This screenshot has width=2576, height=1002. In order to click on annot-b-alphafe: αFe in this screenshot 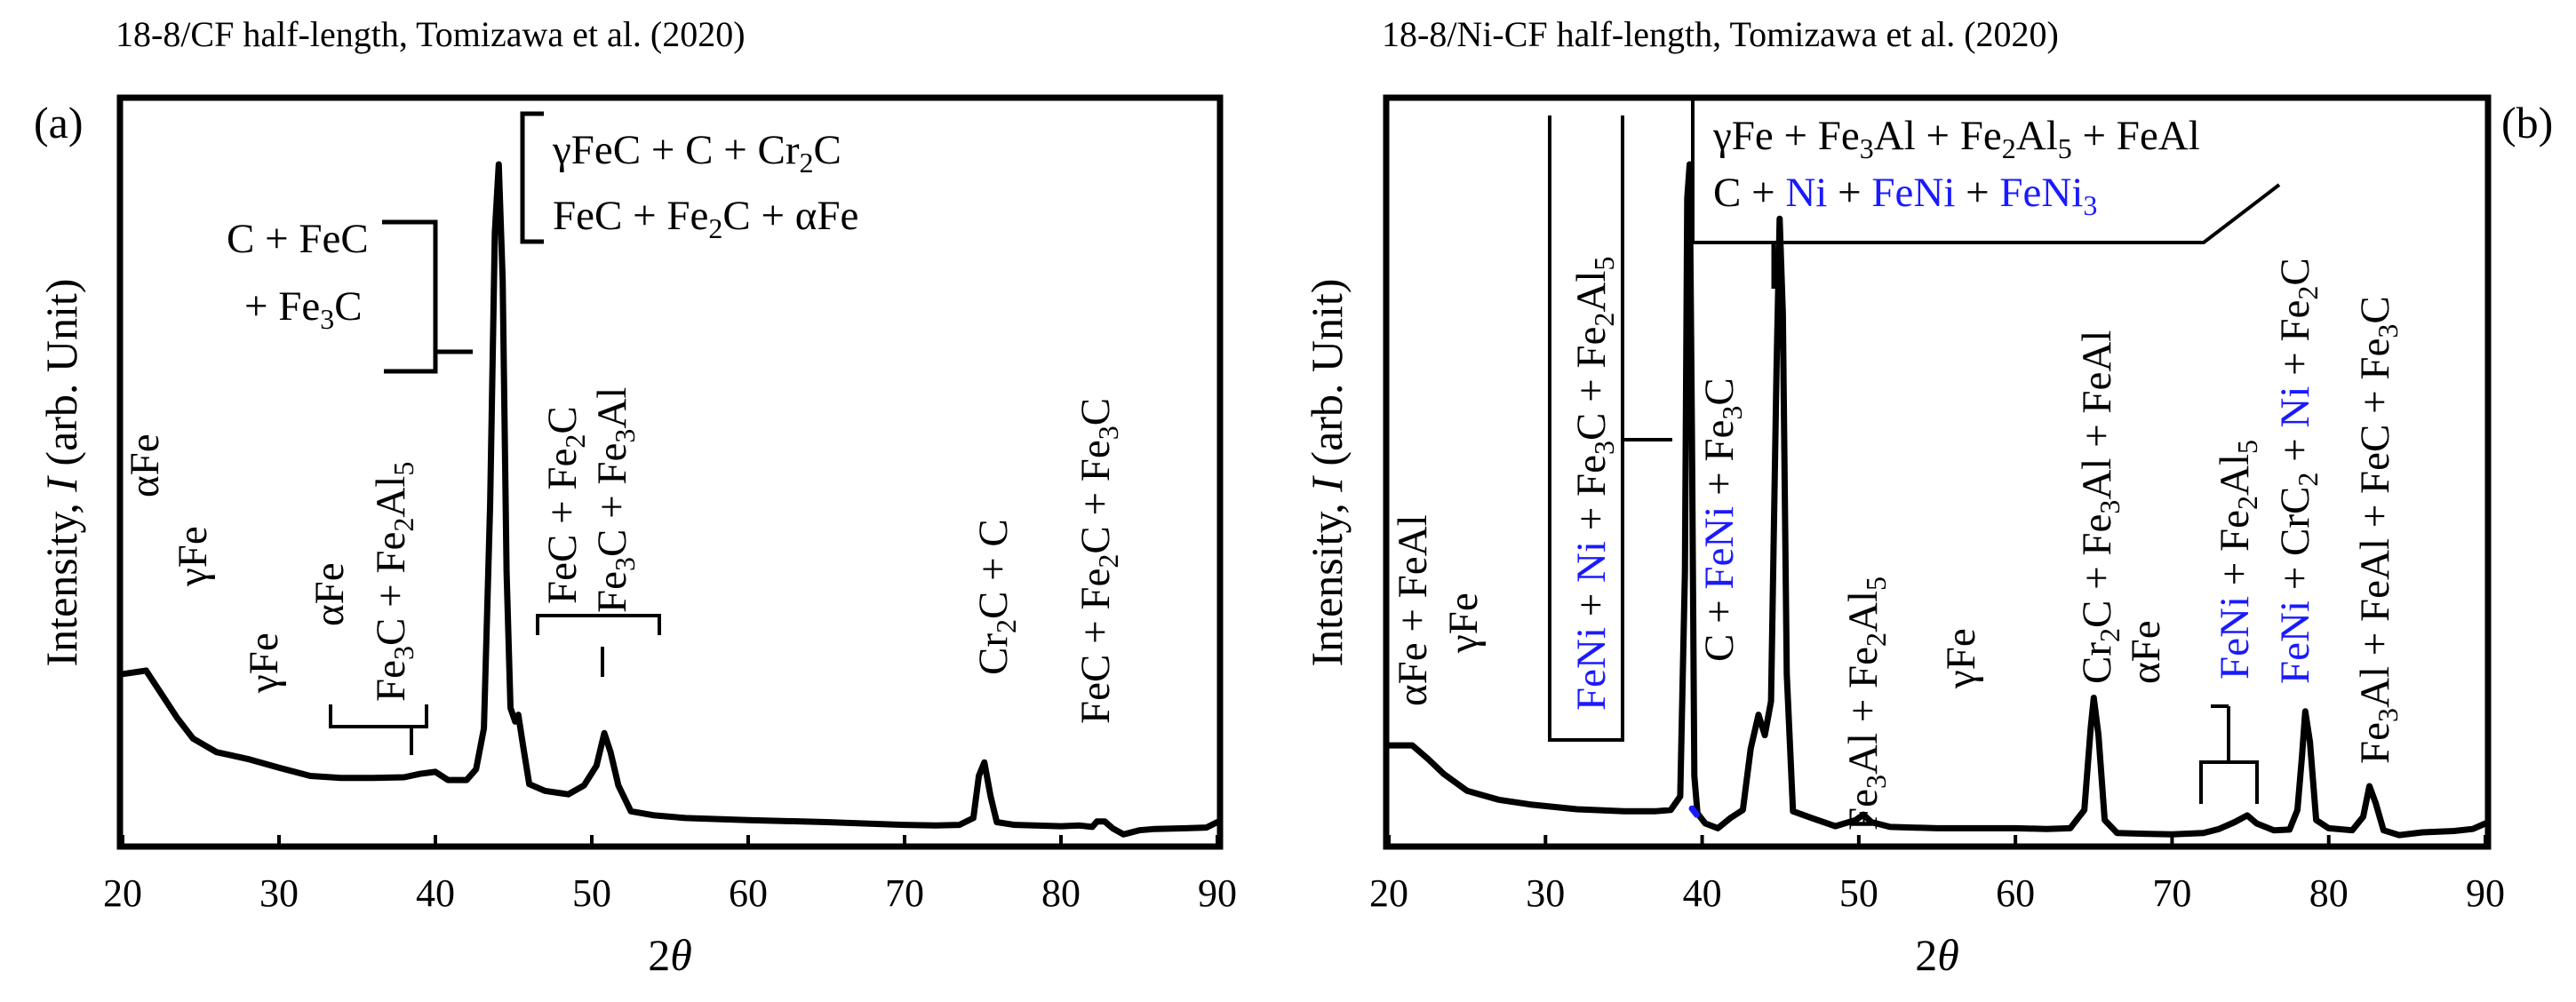, I will do `click(2146, 652)`.